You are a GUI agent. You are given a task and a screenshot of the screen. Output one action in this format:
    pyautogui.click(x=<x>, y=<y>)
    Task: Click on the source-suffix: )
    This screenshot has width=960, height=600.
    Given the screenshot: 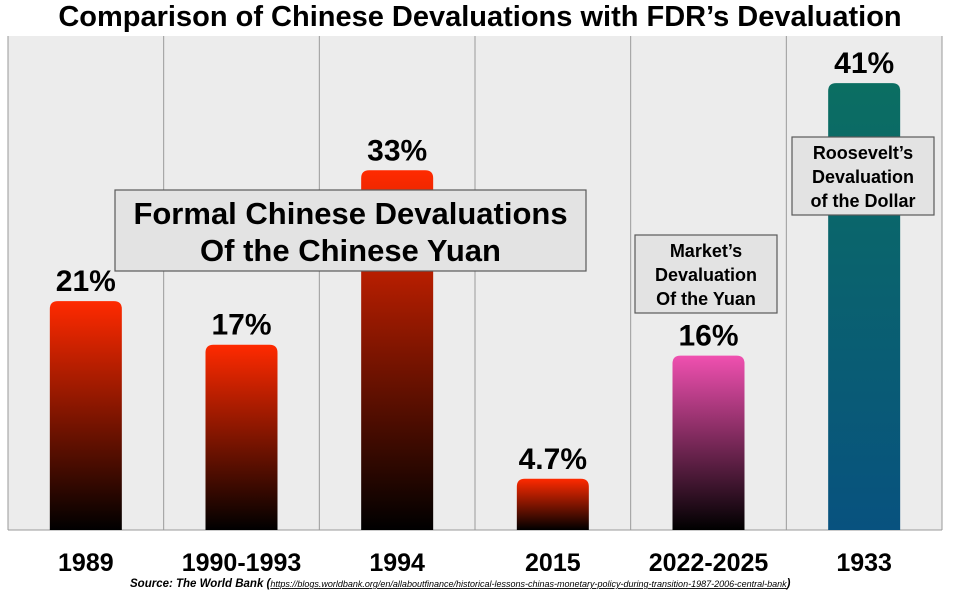 What is the action you would take?
    pyautogui.click(x=788, y=584)
    